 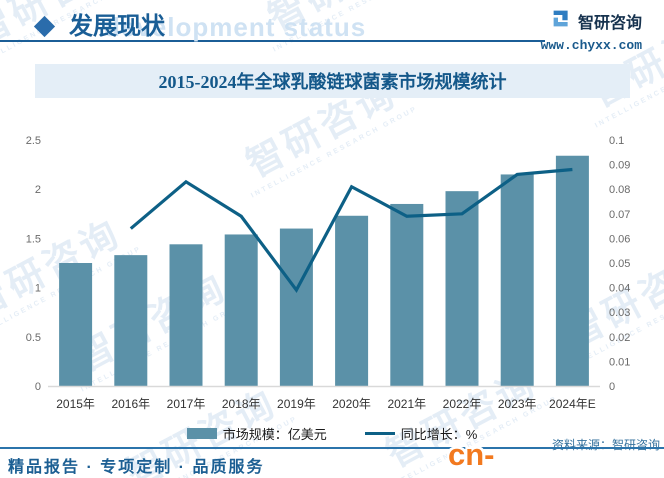 What do you see at coordinates (517, 404) in the screenshot?
I see `x-axis-label: 2023年` at bounding box center [517, 404].